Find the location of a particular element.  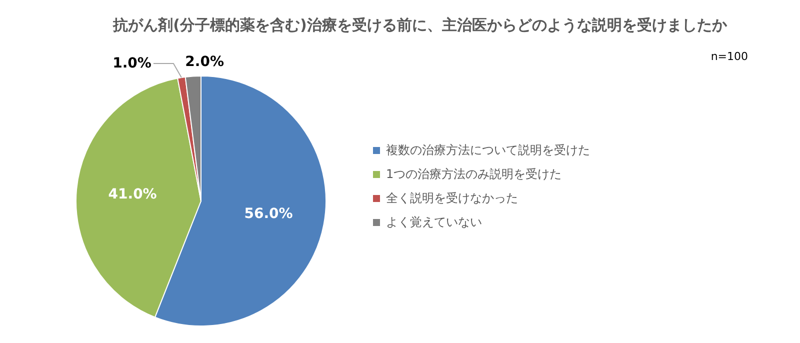

data-label: 2.0% is located at coordinates (204, 62).